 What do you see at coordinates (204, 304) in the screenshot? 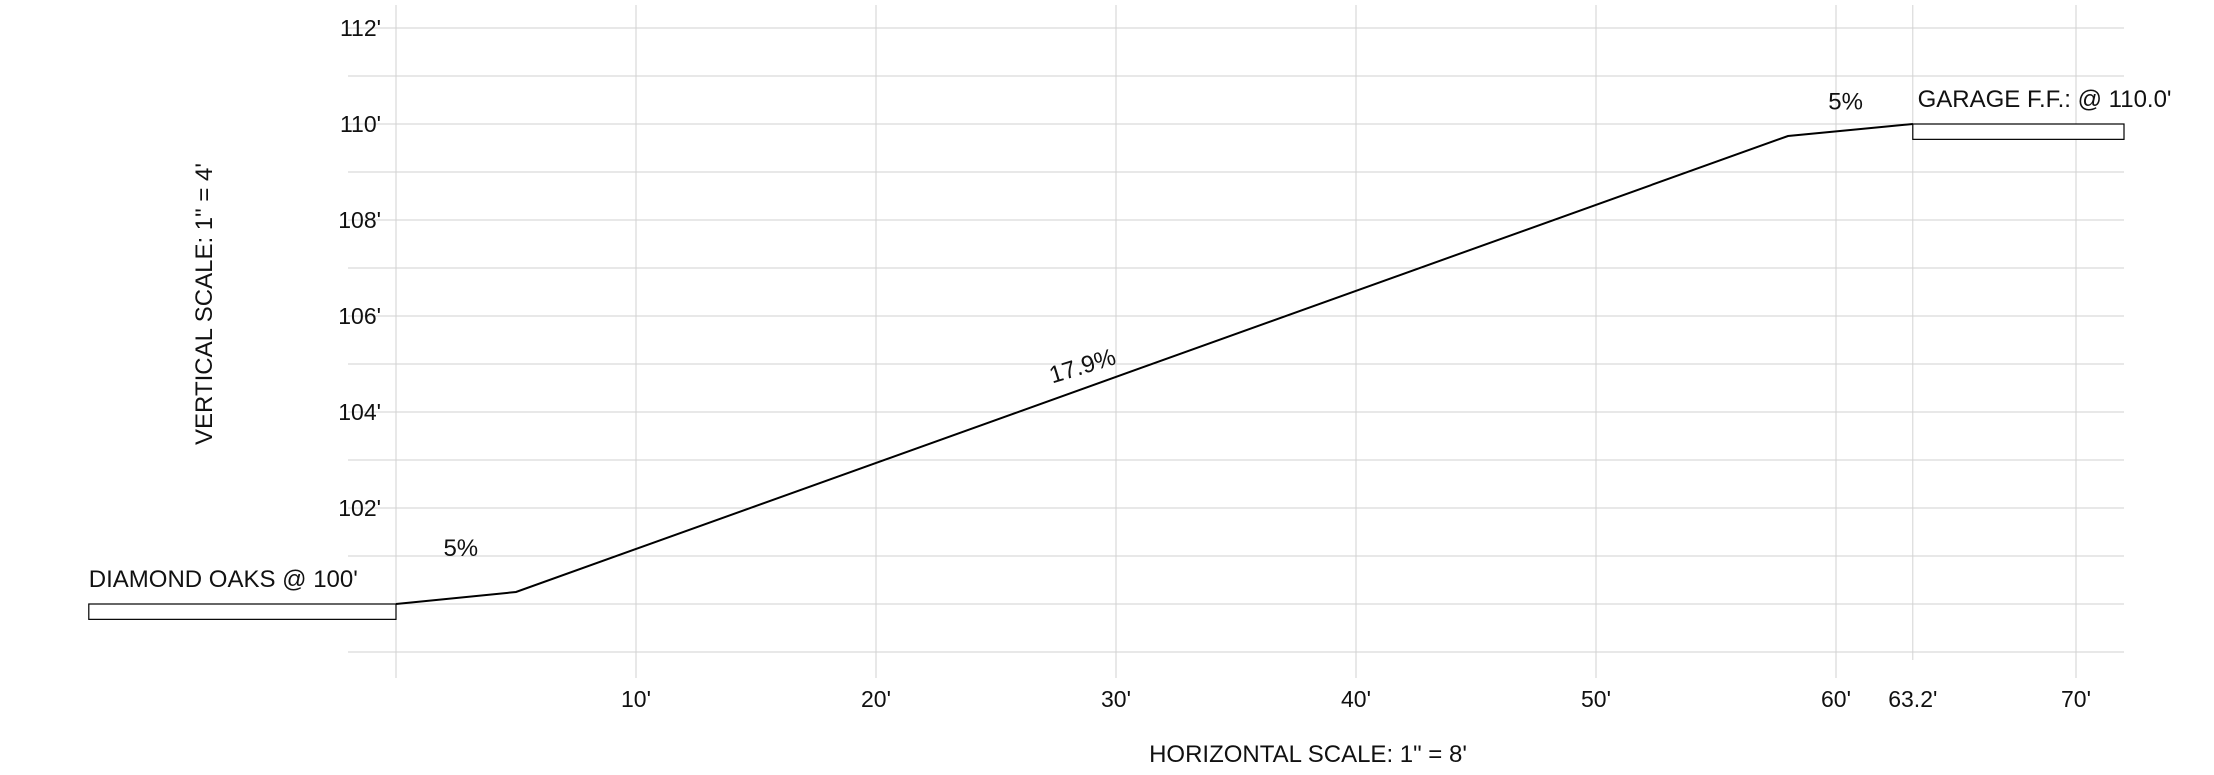
I see `y-axis-label: VERTICAL SCALE: 1" = 4'` at bounding box center [204, 304].